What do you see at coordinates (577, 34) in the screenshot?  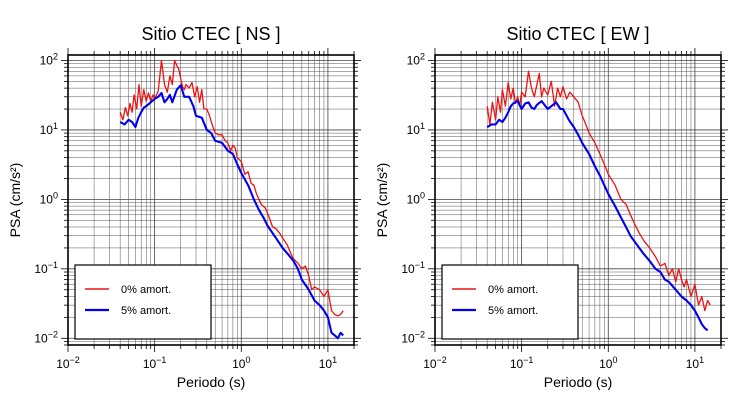 I see `chart-title: Sitio CTEC [ EW ]` at bounding box center [577, 34].